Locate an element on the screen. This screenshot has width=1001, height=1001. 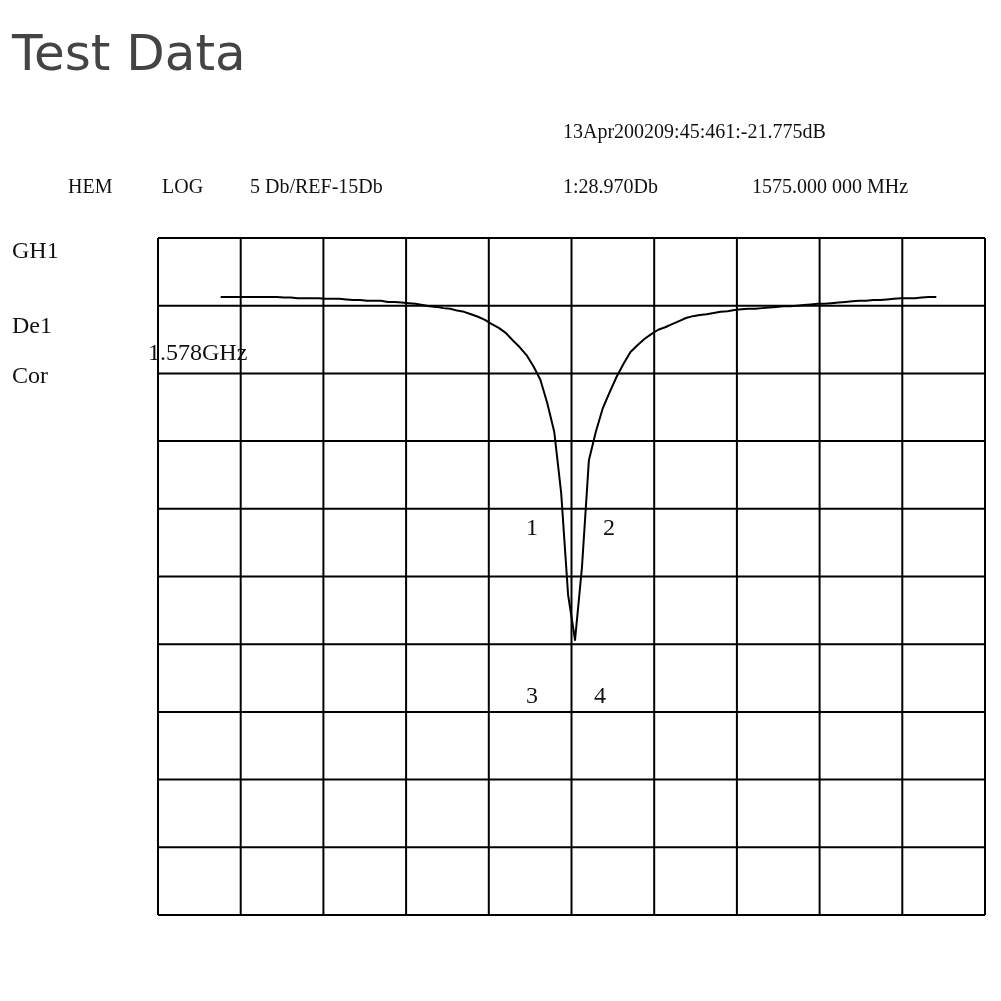
annotation: 1 is located at coordinates (532, 527).